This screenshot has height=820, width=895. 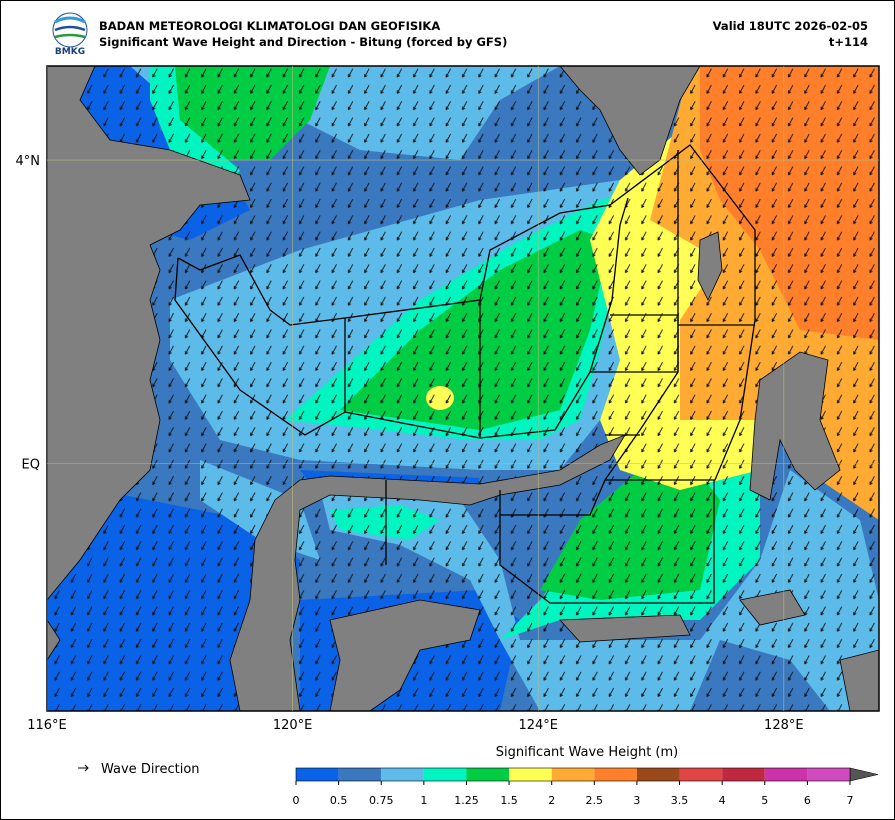 I want to click on colorbar-tick-label: 0.5, so click(x=339, y=800).